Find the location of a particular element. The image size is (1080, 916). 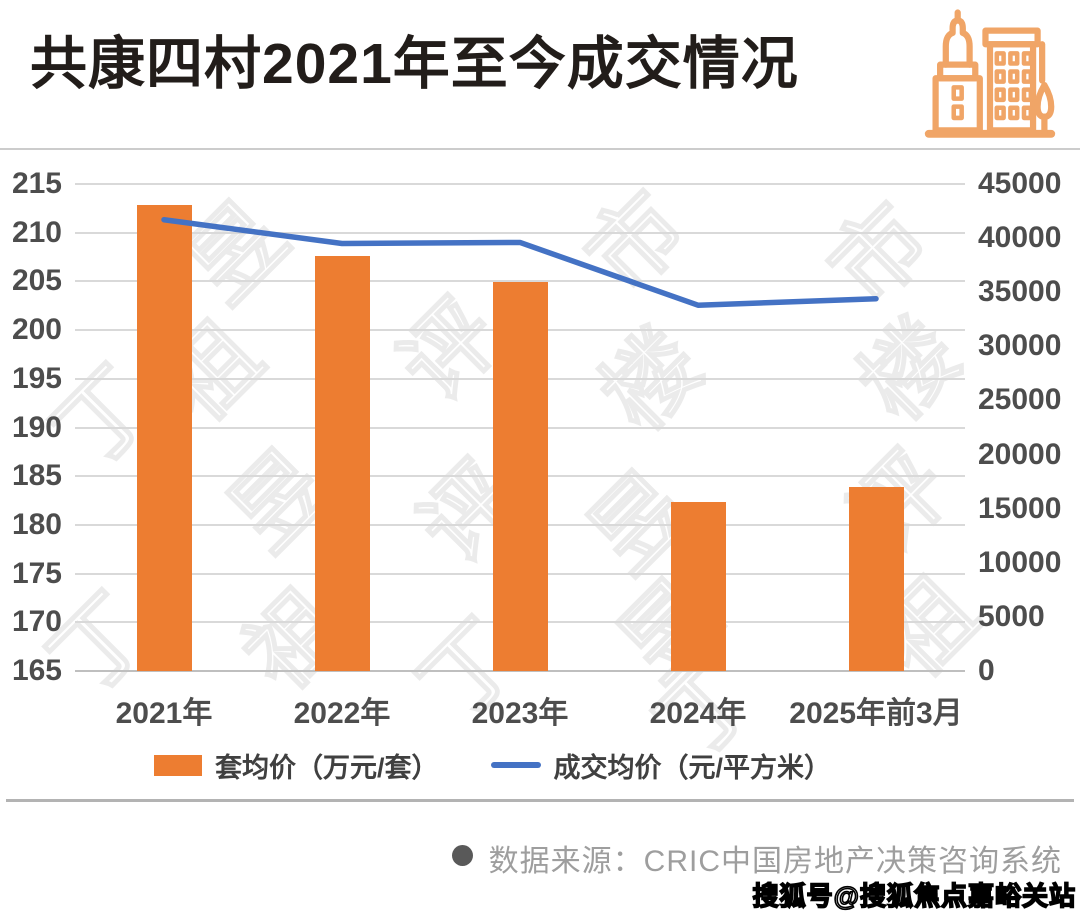

bar-2024年 is located at coordinates (698, 586).